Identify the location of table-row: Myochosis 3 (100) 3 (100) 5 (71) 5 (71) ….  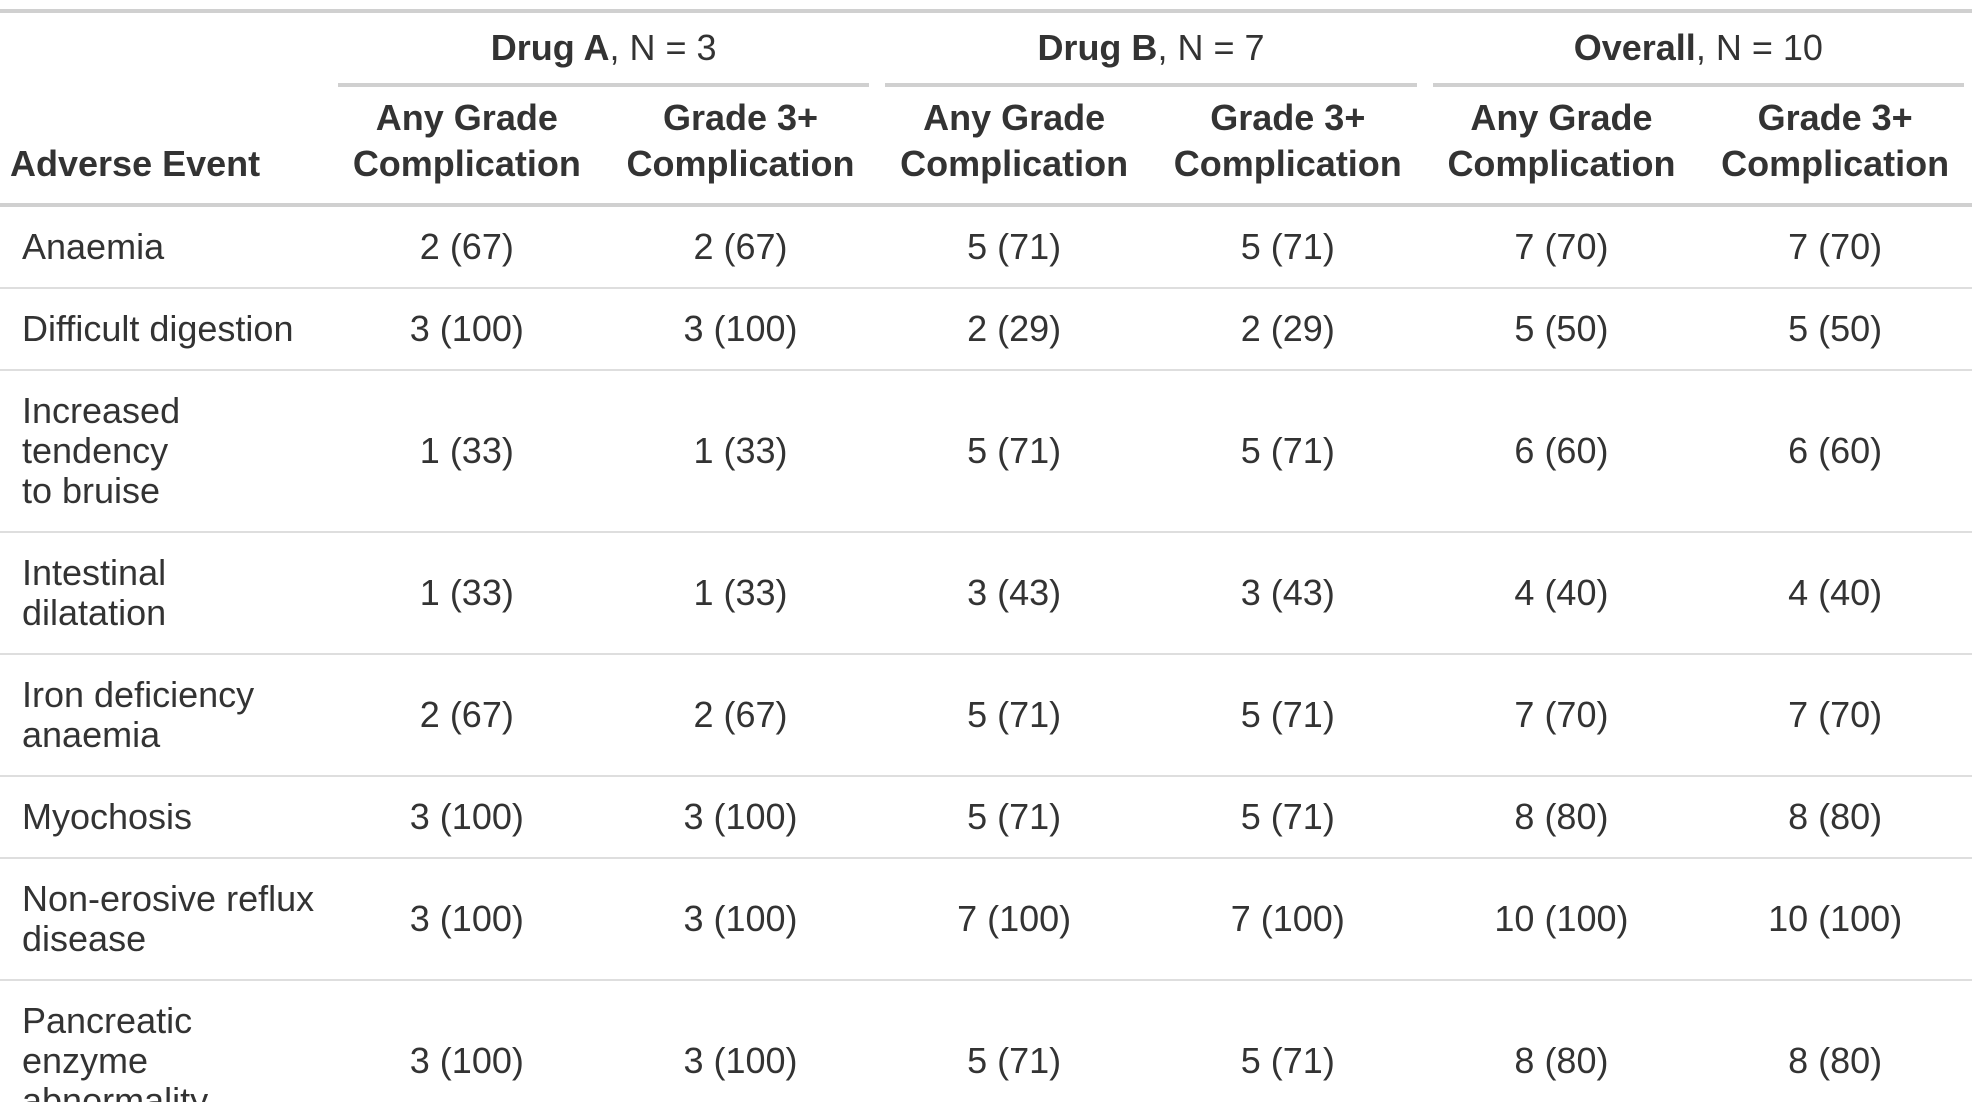
(986, 817).